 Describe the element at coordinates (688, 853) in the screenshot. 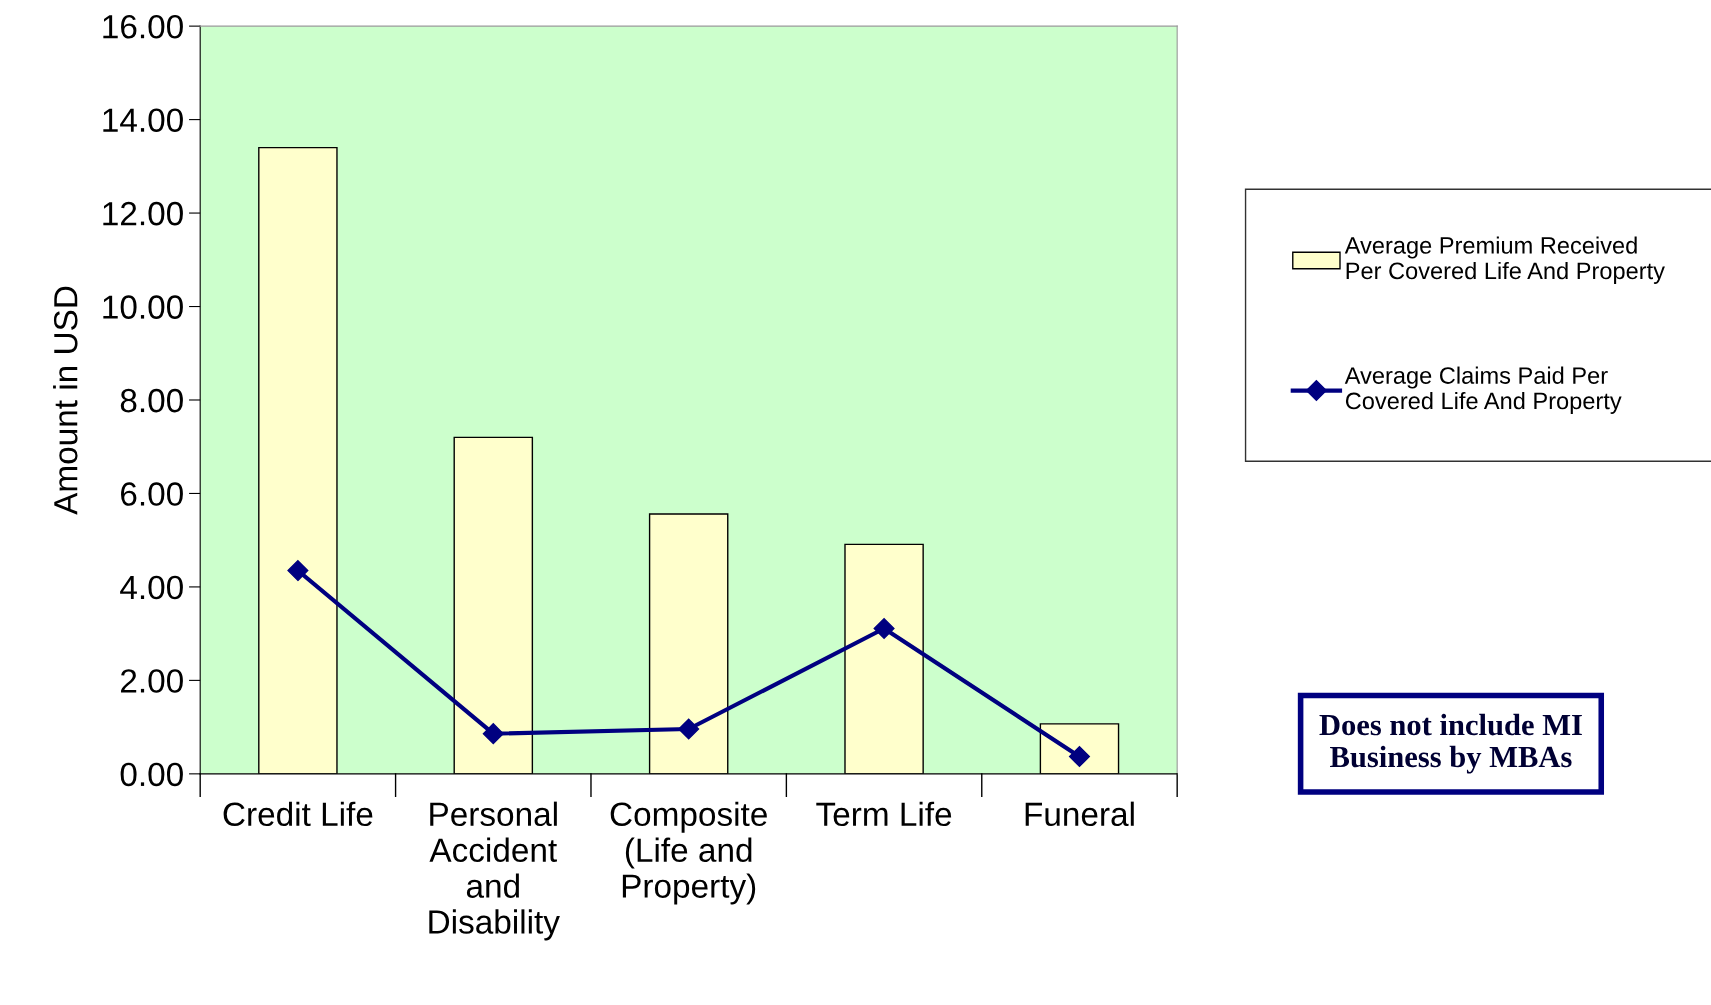

I see `x-tick-label: Composite (Life and Property)` at that location.